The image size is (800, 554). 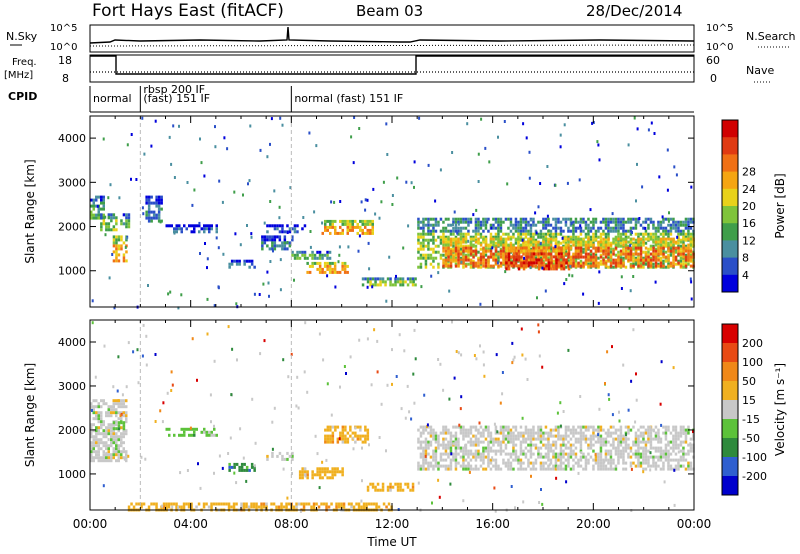 What do you see at coordinates (730, 353) in the screenshot?
I see `colorbar-swatch` at bounding box center [730, 353].